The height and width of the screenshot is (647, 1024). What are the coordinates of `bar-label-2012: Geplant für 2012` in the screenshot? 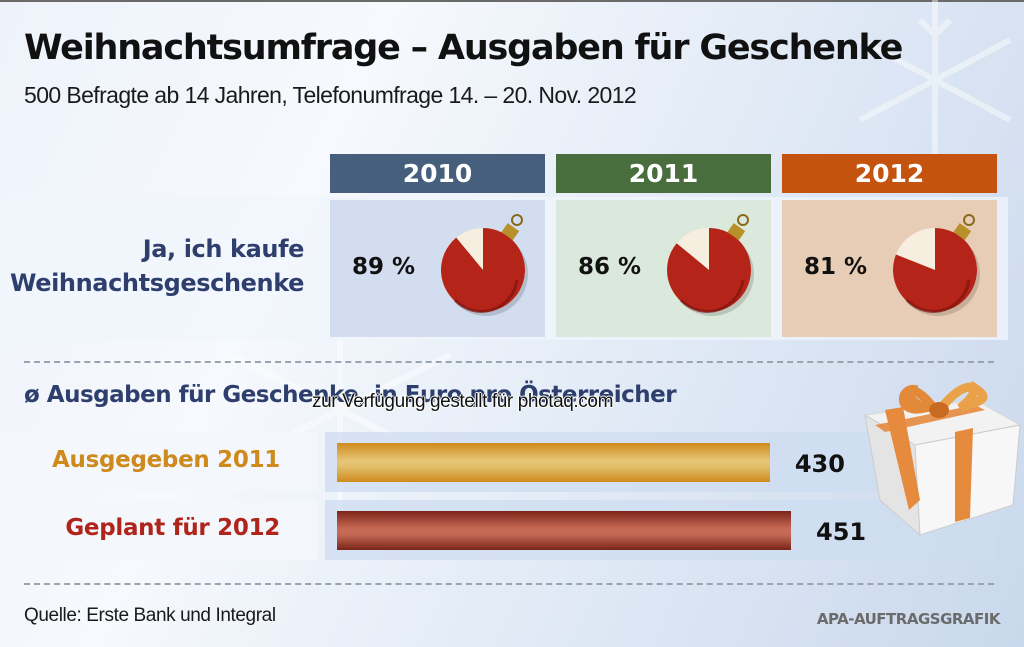 It's located at (172, 528).